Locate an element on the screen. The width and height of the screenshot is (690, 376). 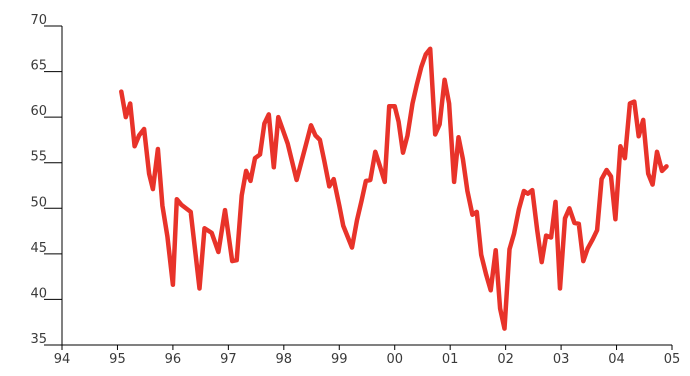
y-tick-label: 70 is located at coordinates (38, 20).